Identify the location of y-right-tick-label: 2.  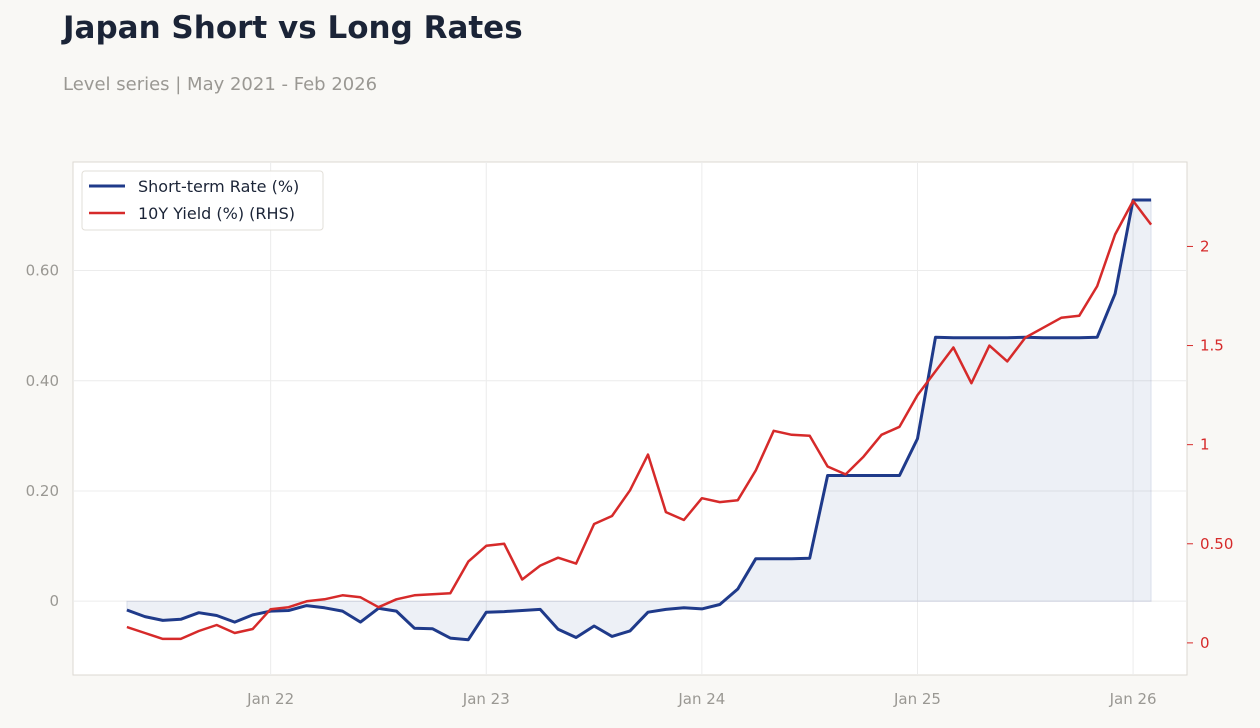
(1205, 246).